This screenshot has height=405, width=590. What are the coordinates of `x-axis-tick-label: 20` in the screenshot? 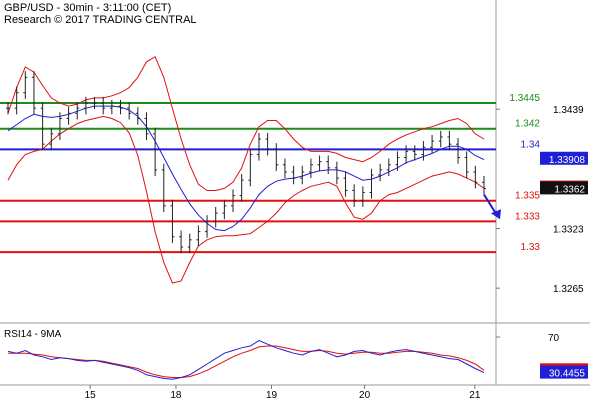 It's located at (365, 395).